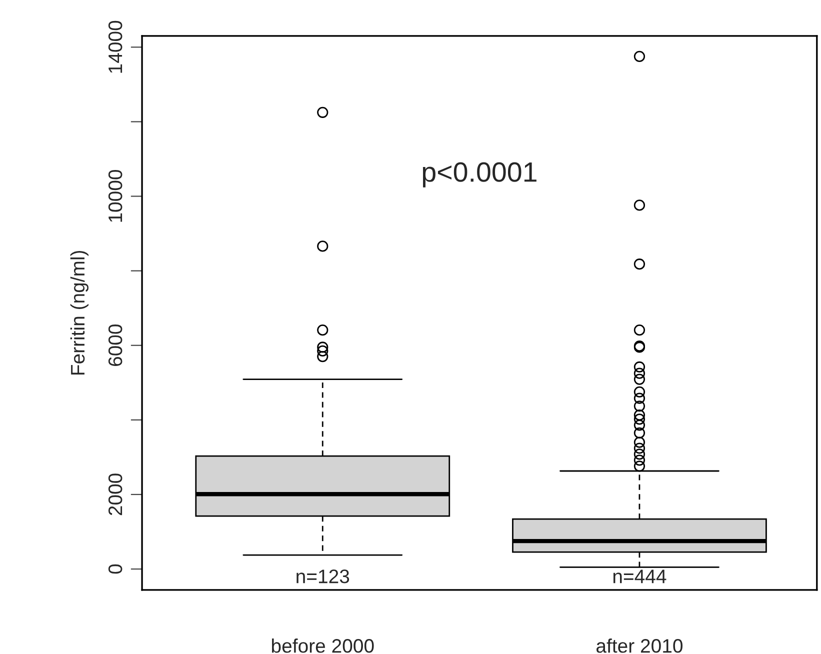 This screenshot has width=821, height=654. Describe the element at coordinates (479, 175) in the screenshot. I see `annotation: p<0.0001` at that location.